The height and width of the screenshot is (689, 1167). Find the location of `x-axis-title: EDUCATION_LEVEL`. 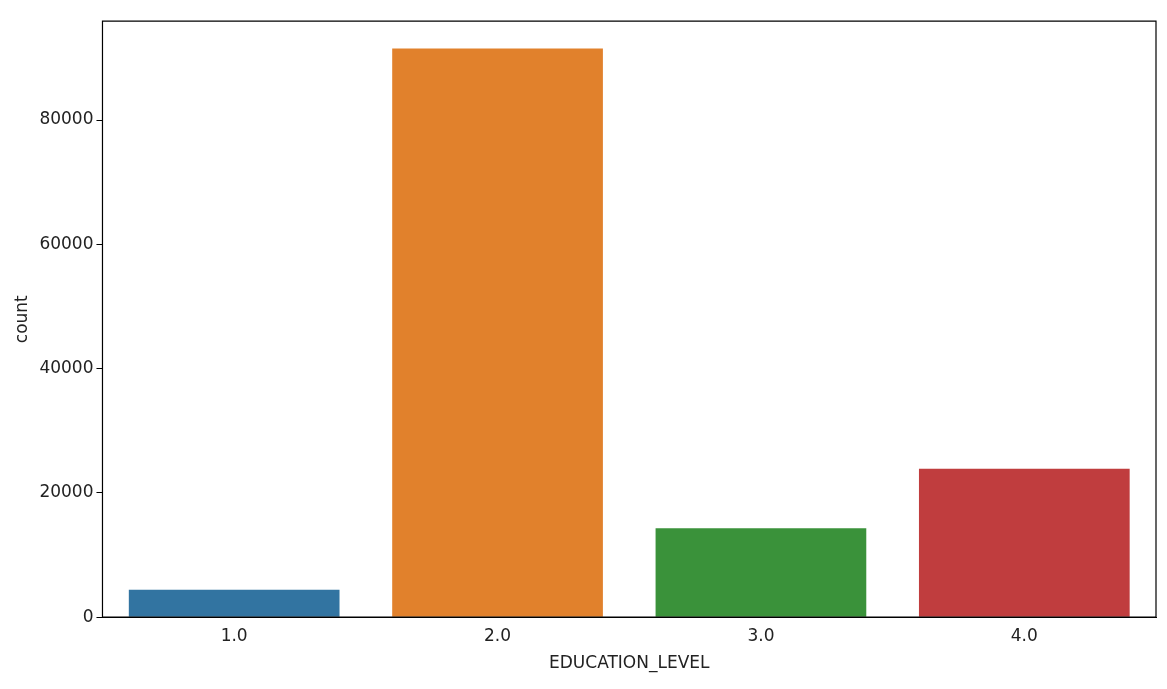

x-axis-title: EDUCATION_LEVEL is located at coordinates (629, 663).